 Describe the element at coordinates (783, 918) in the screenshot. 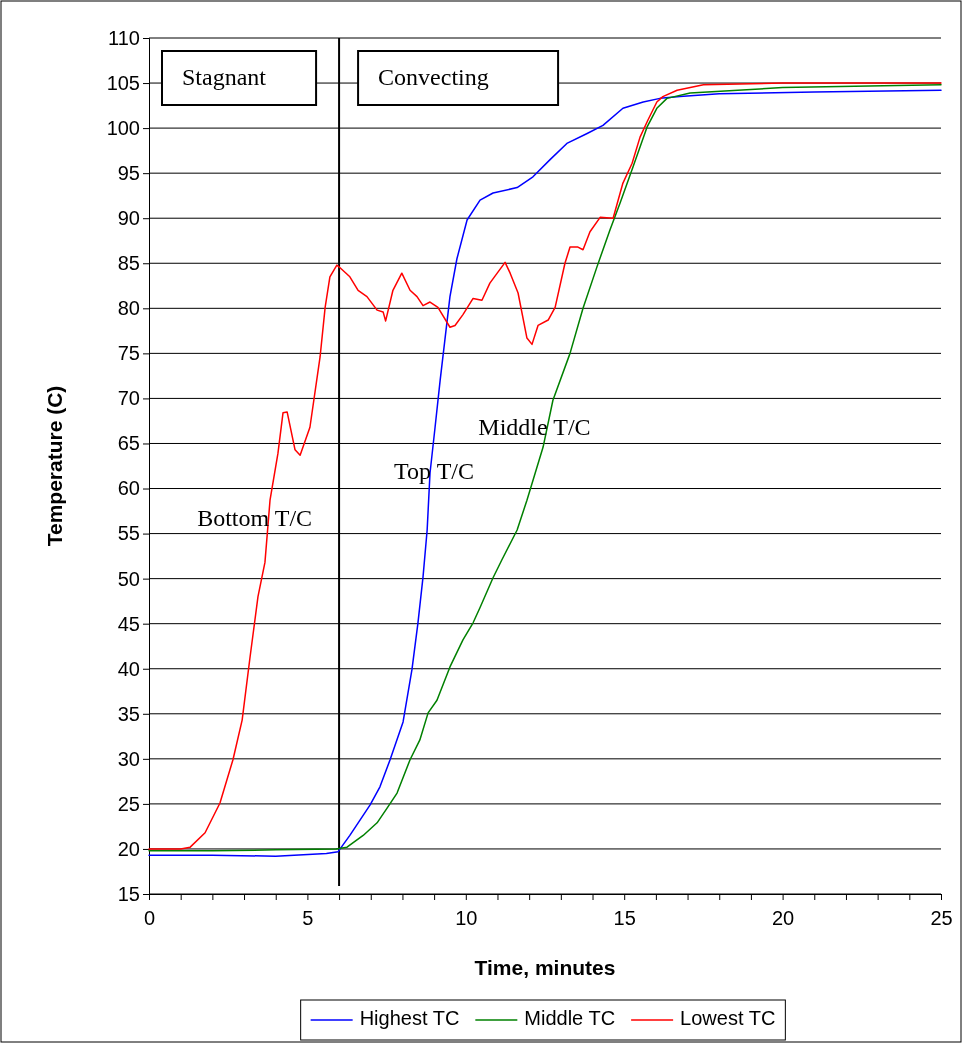

I see `x-tick-label: 20` at that location.